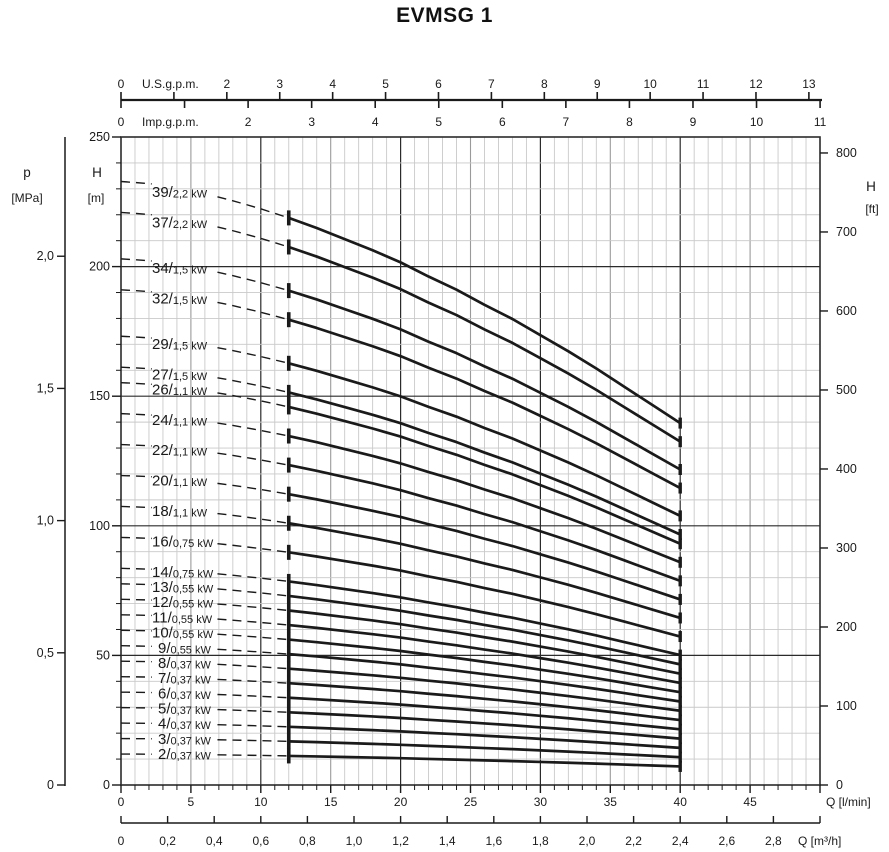  What do you see at coordinates (182, 617) in the screenshot?
I see `curve-label: 11/0,55 kW` at bounding box center [182, 617].